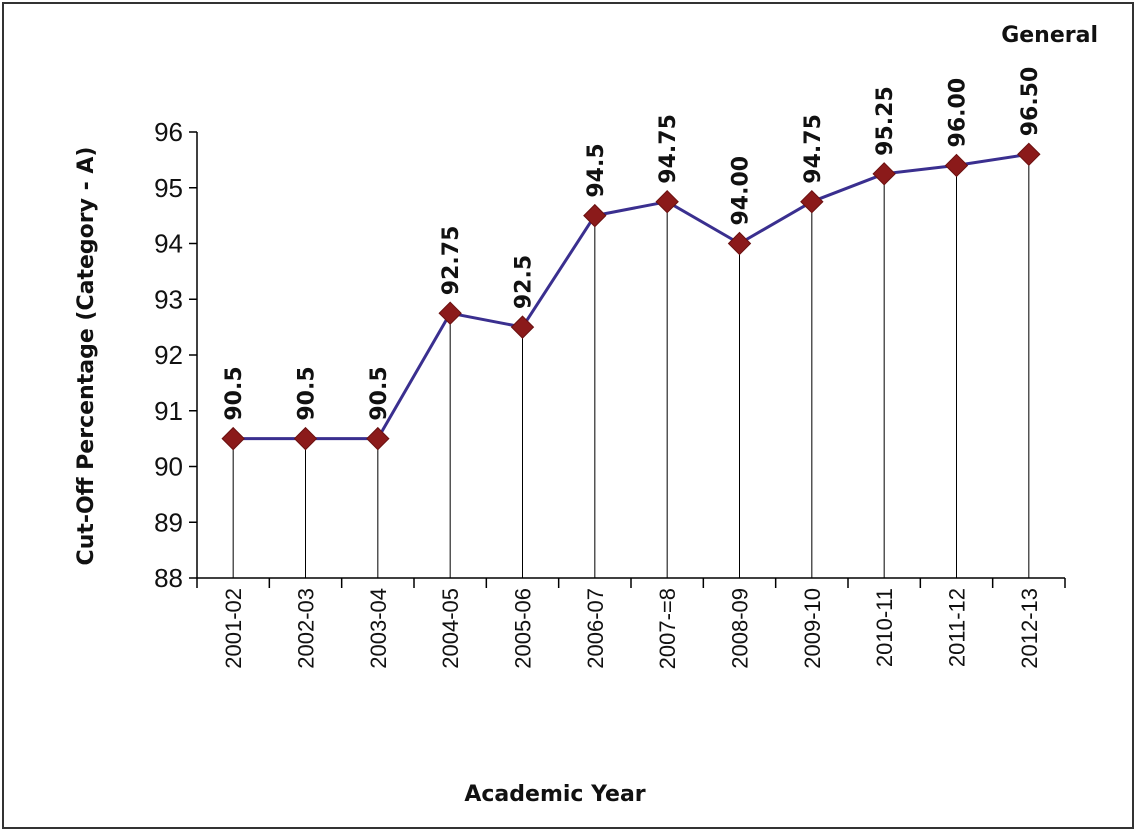 This screenshot has width=1136, height=831. I want to click on data-label: 94.00, so click(741, 191).